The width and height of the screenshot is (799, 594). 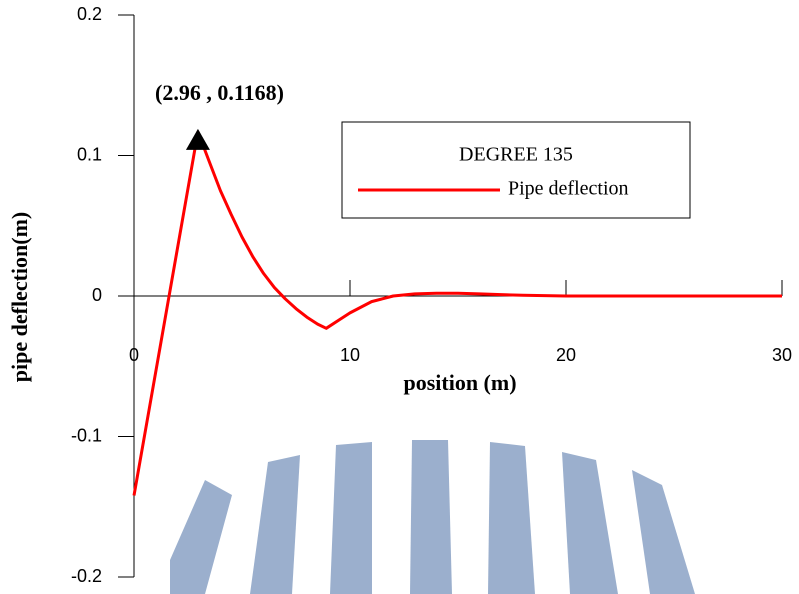 What do you see at coordinates (86, 435) in the screenshot?
I see `y-tick-label: -0.1` at bounding box center [86, 435].